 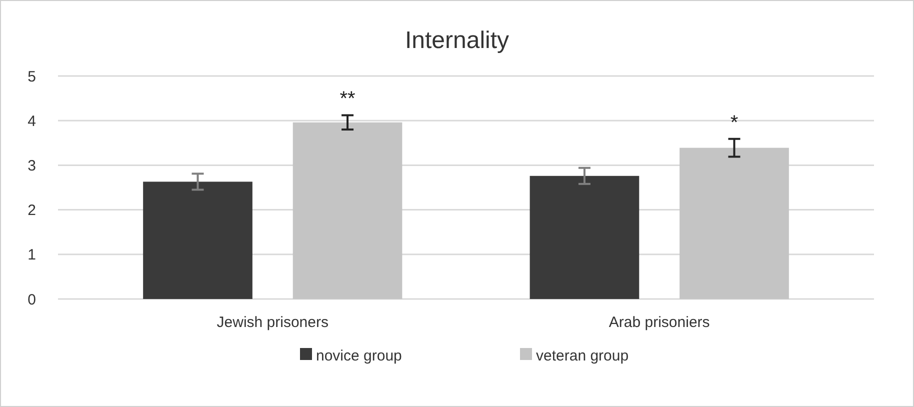 I want to click on y-tick-label: 4, so click(x=32, y=121).